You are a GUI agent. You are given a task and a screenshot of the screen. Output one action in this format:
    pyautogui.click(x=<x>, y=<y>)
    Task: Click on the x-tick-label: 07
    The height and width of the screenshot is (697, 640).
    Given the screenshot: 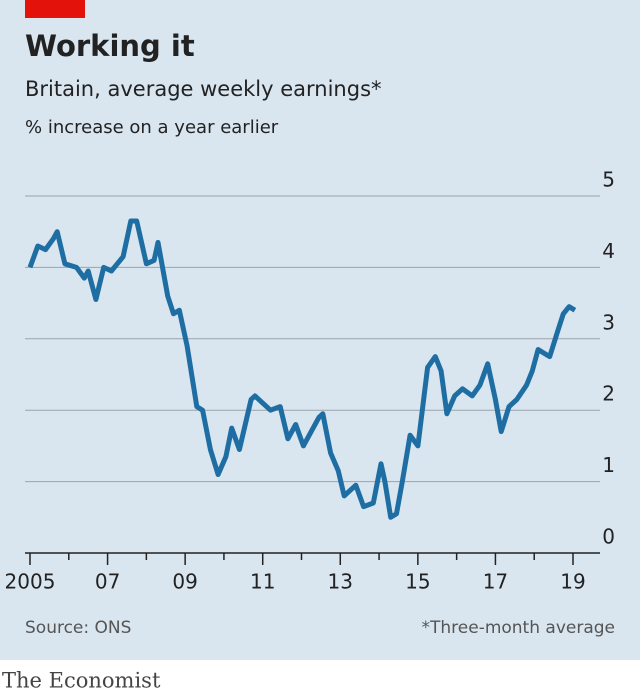 What is the action you would take?
    pyautogui.click(x=107, y=582)
    